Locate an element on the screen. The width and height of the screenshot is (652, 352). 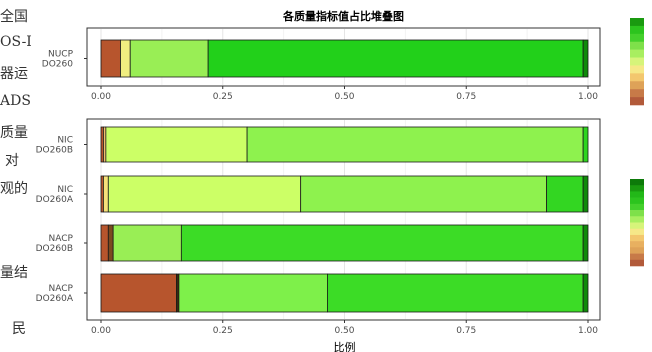
bg-text-line: 观的 is located at coordinates (14, 189).